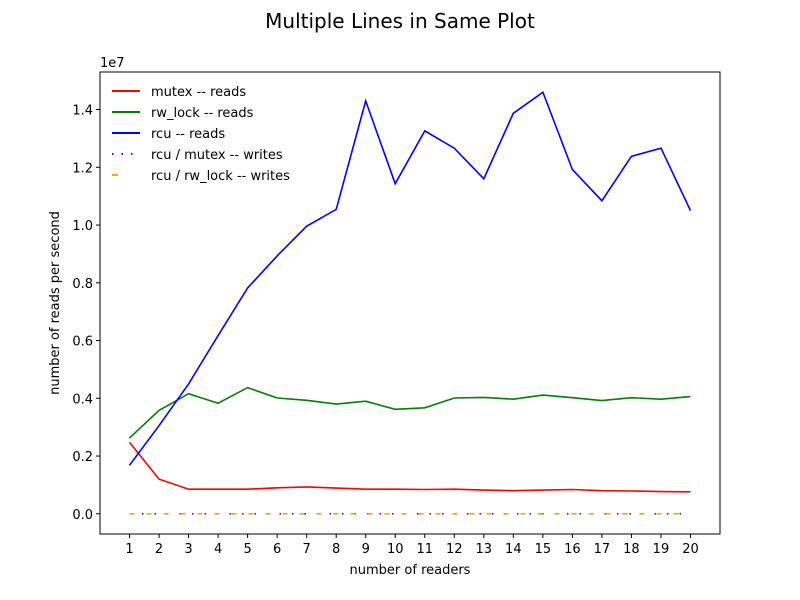 This screenshot has width=800, height=600. I want to click on y-axis: 0.0 0.2 0.4 0.6 0.8 1.0 1.2 1.4, so click(86, 313).